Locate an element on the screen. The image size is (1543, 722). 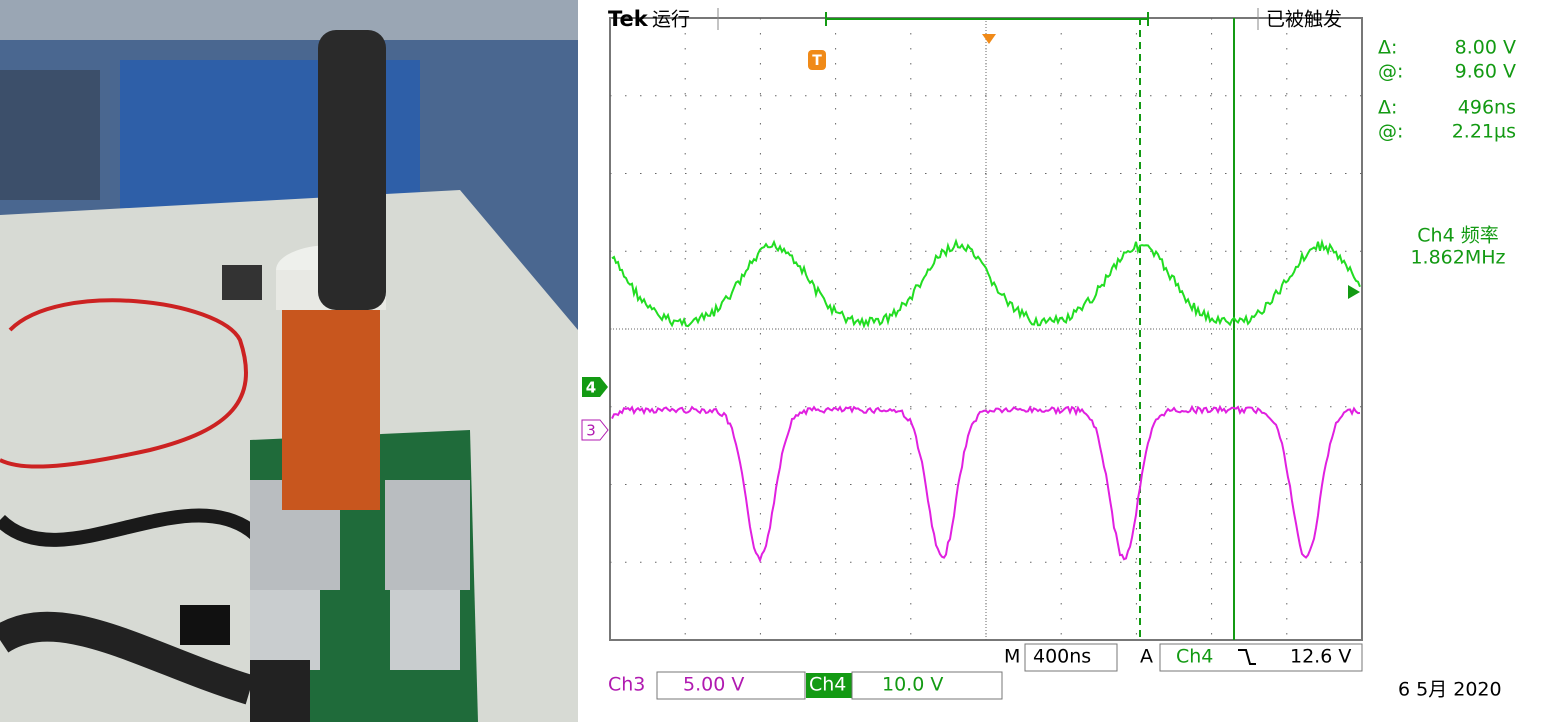
status: 运行 is located at coordinates (671, 20).